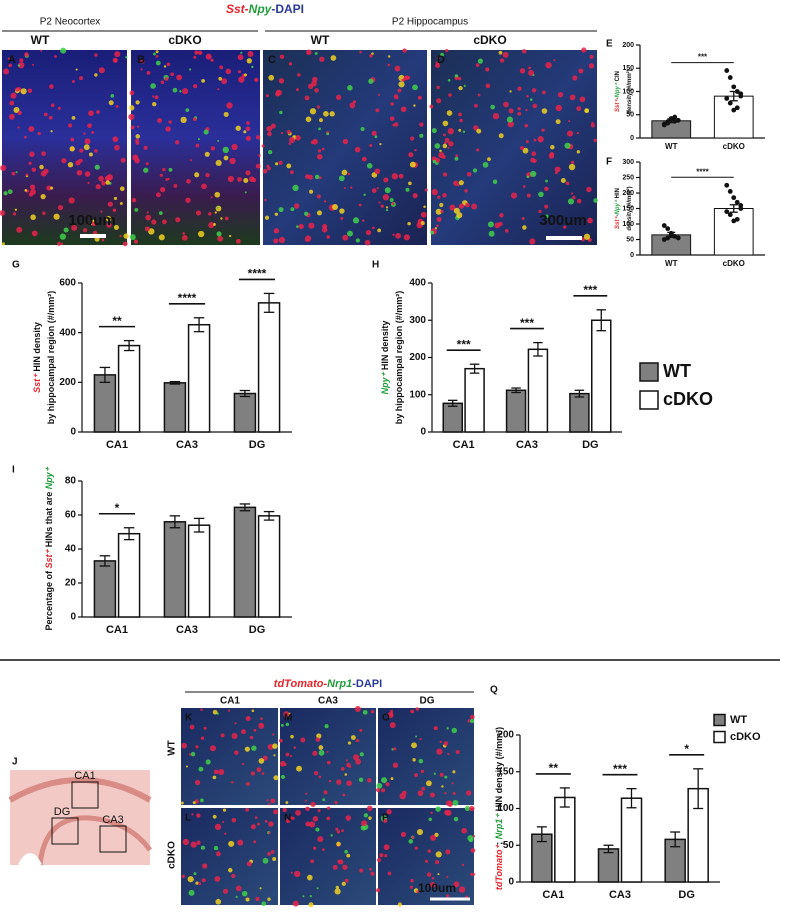 Image resolution: width=797 pixels, height=915 pixels. What do you see at coordinates (287, 9) in the screenshot?
I see `label-part: -DAPI` at bounding box center [287, 9].